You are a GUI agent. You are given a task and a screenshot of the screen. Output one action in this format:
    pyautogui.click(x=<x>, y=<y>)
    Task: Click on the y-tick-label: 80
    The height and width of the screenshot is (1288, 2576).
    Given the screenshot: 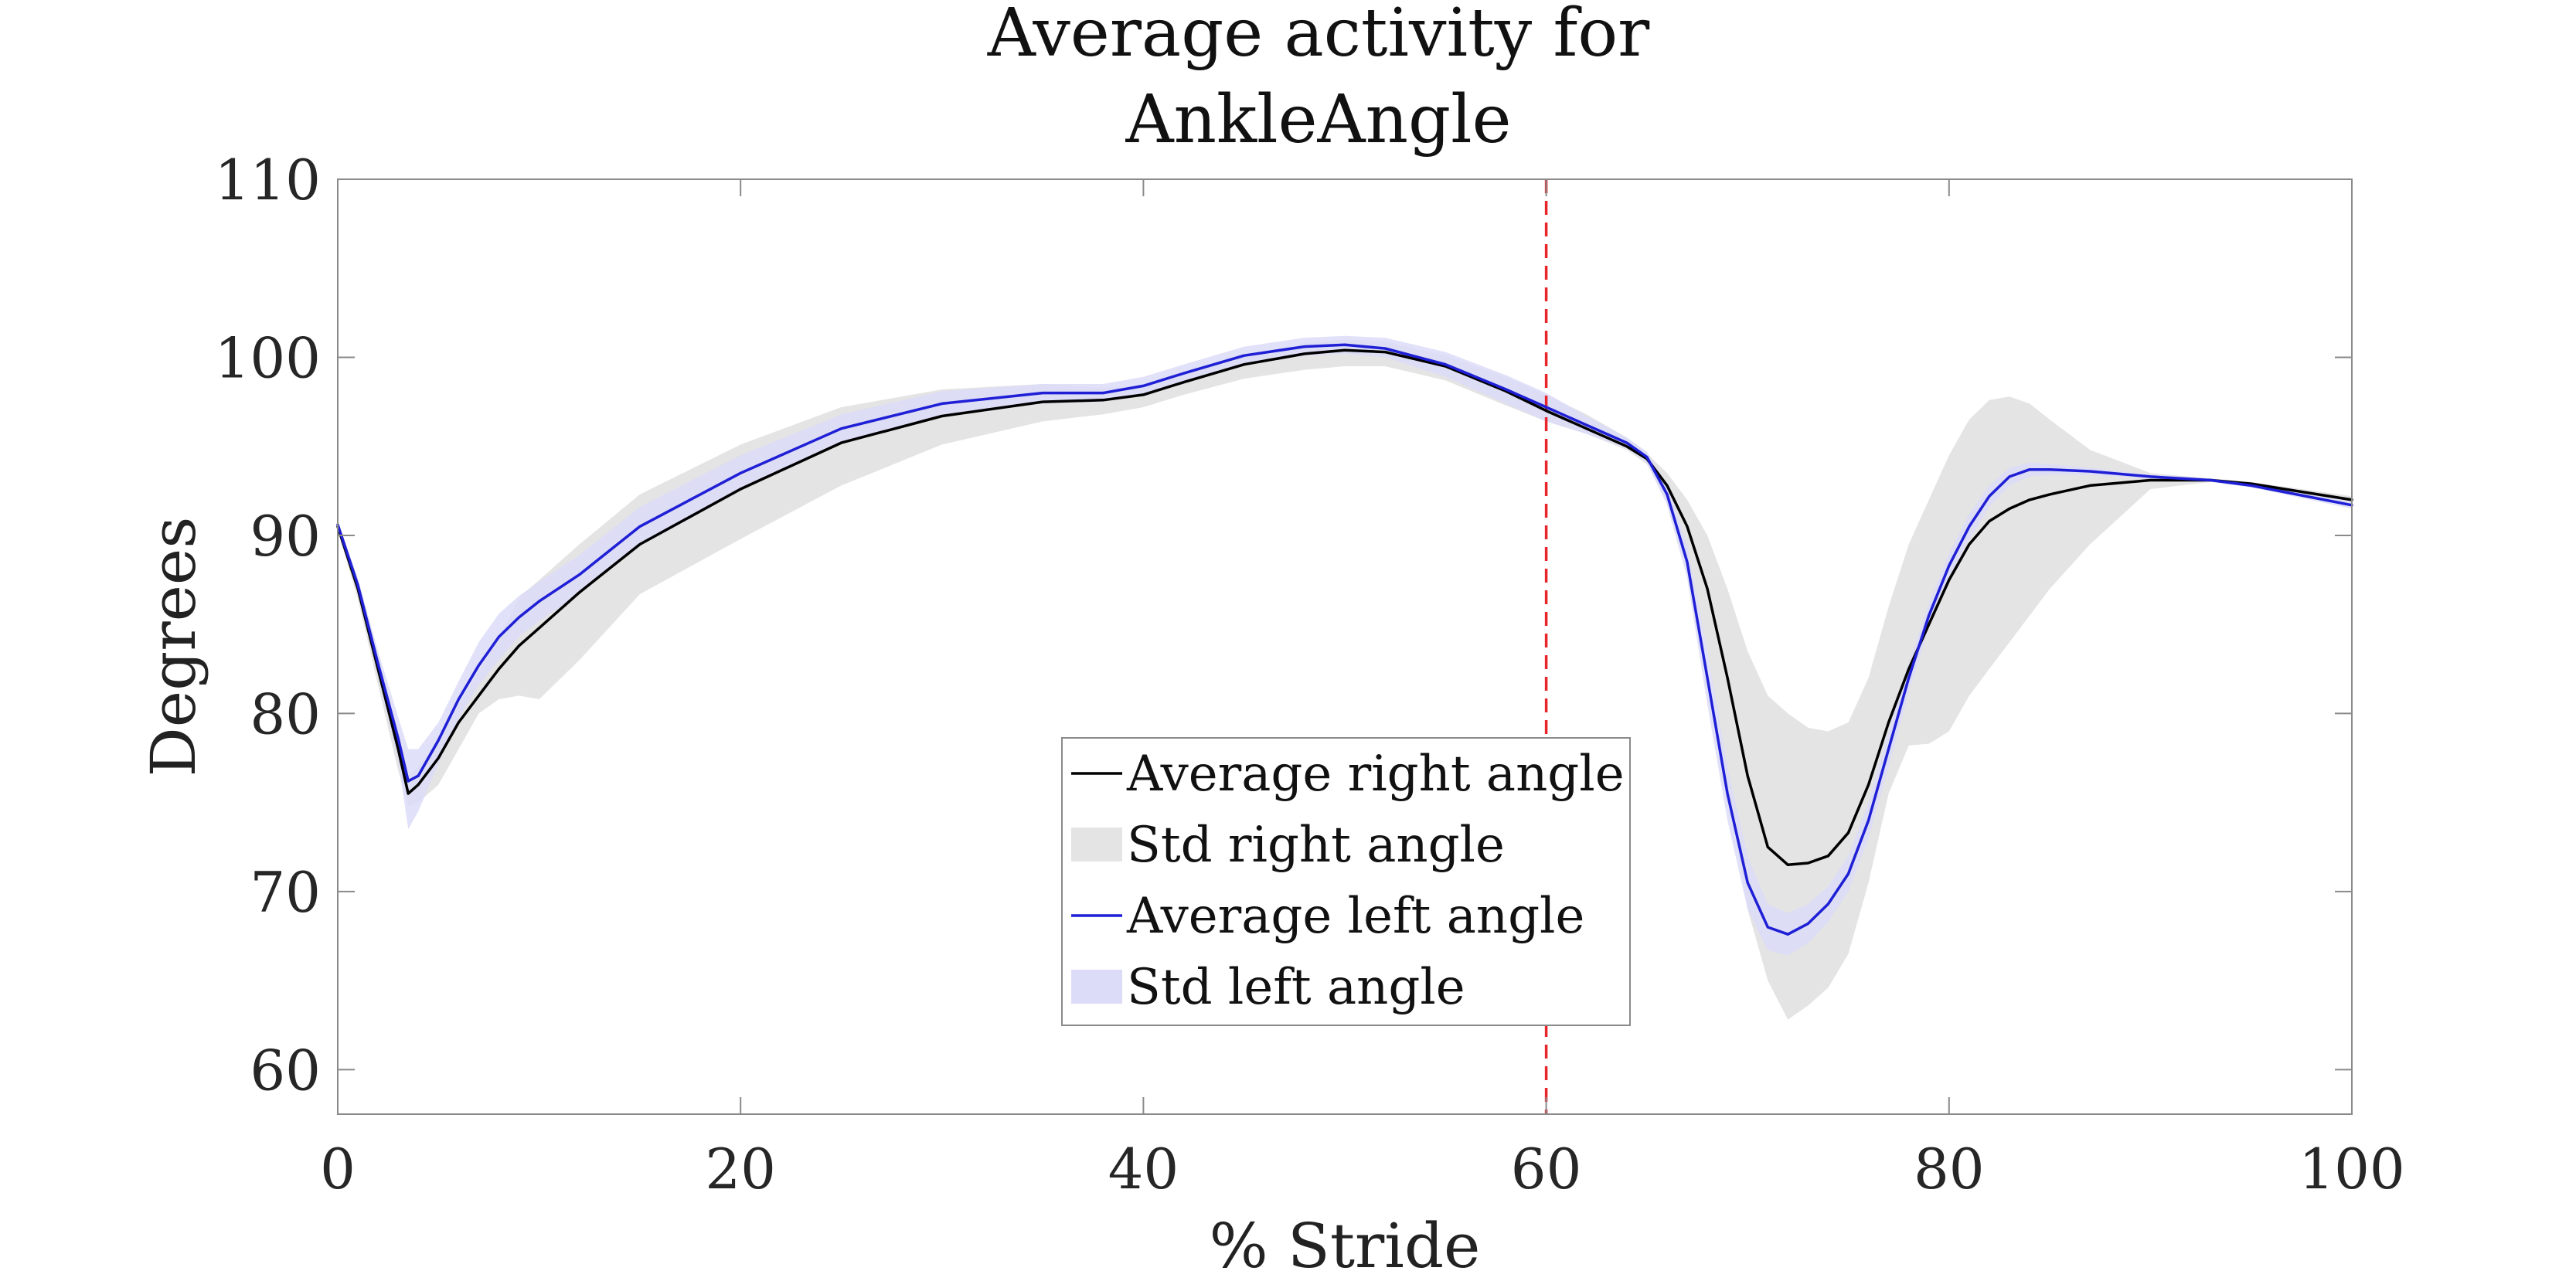 What is the action you would take?
    pyautogui.click(x=285, y=713)
    